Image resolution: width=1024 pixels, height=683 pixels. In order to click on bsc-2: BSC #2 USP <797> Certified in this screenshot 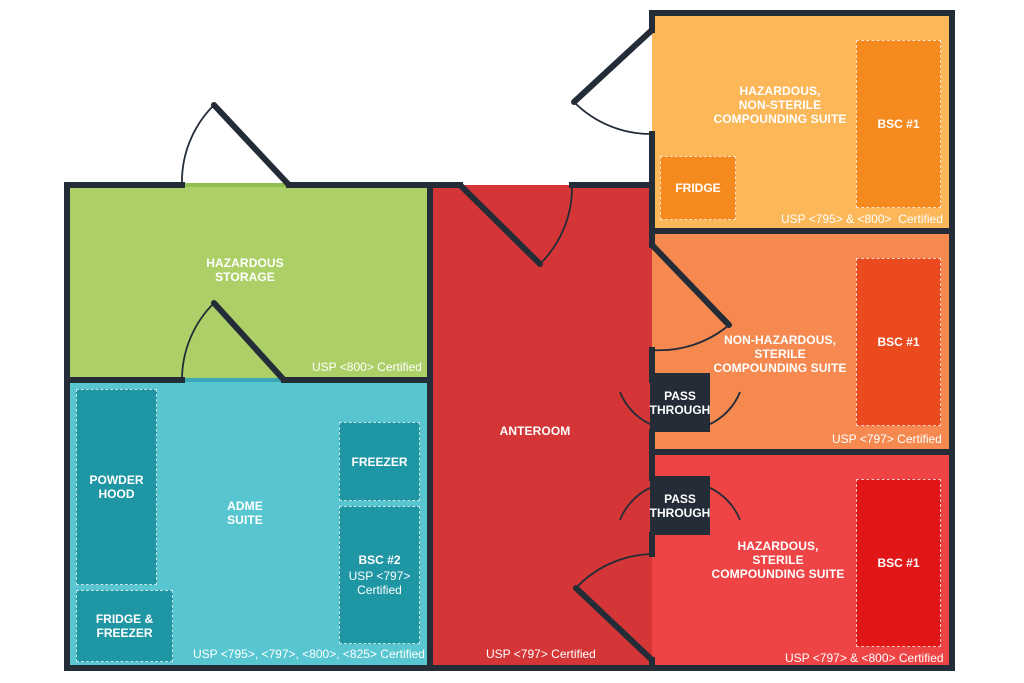, I will do `click(379, 575)`.